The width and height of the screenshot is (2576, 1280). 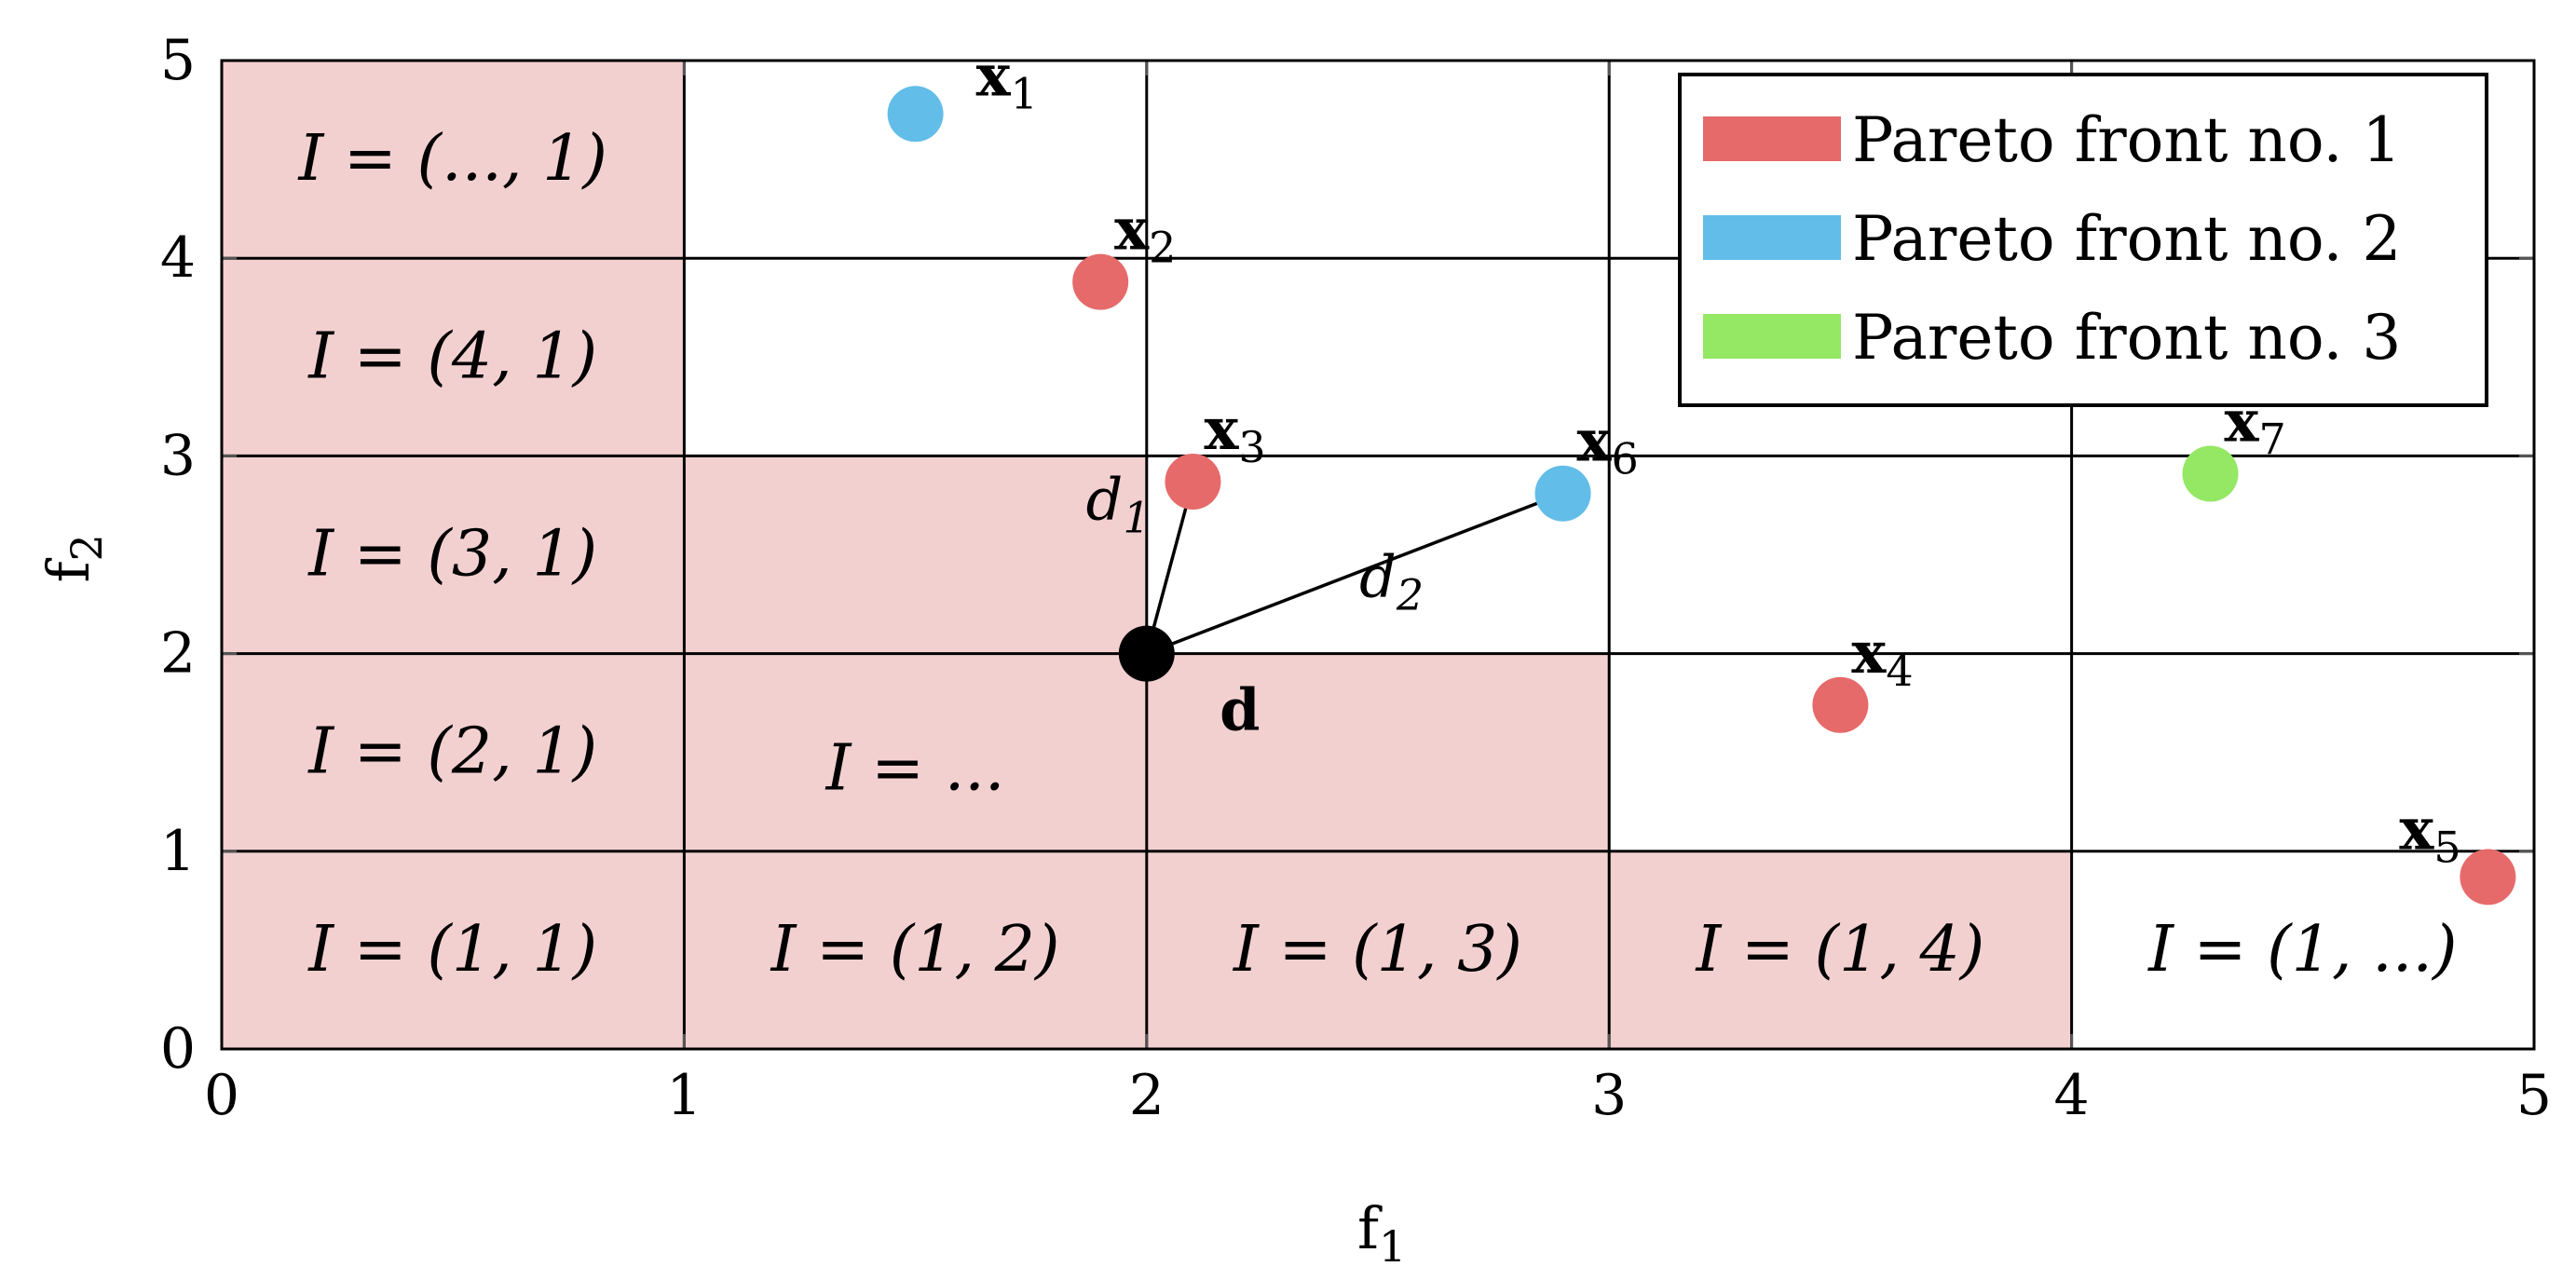 I want to click on region-cell-label: I = (1, 1), so click(x=452, y=950).